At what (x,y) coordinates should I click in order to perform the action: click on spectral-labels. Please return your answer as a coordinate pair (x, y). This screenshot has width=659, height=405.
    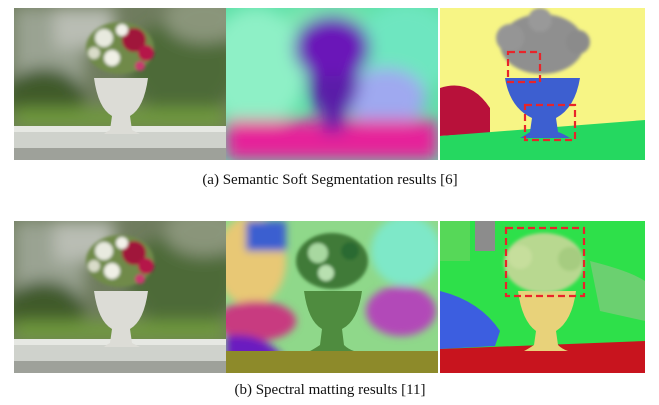
    Looking at the image, I should click on (542, 297).